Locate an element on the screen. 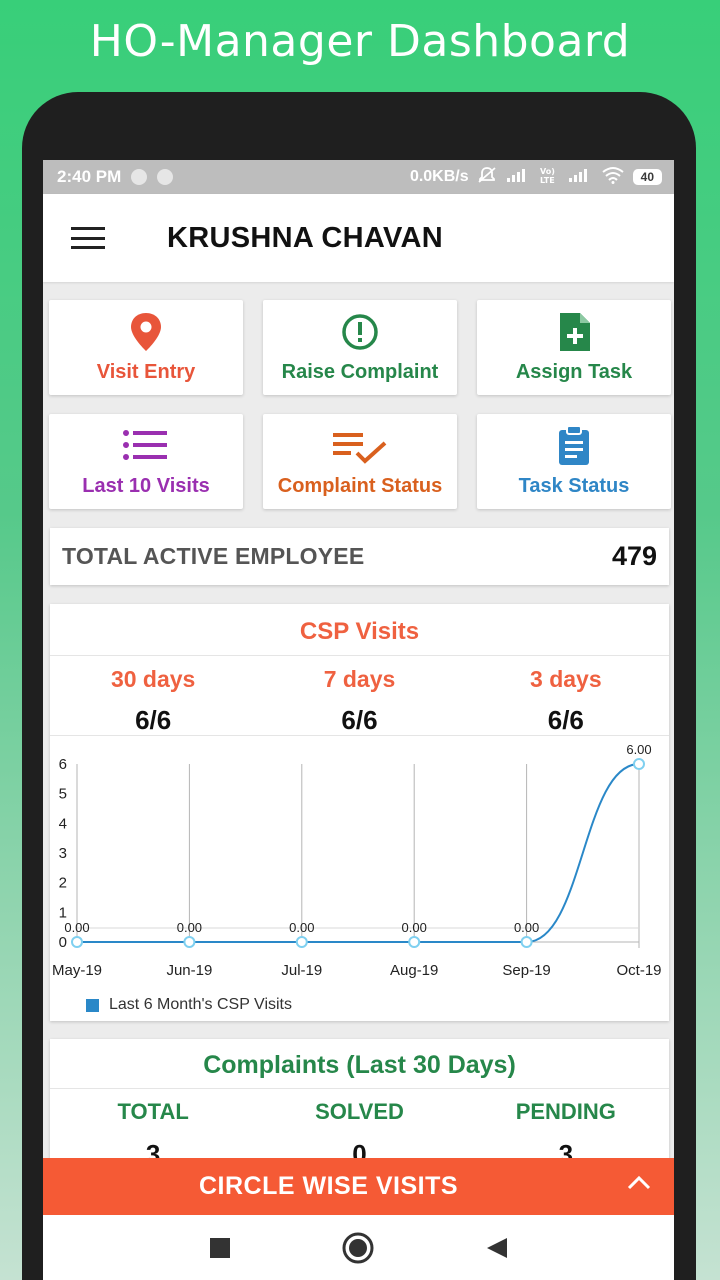  stat-label: SOLVED is located at coordinates (359, 1111).